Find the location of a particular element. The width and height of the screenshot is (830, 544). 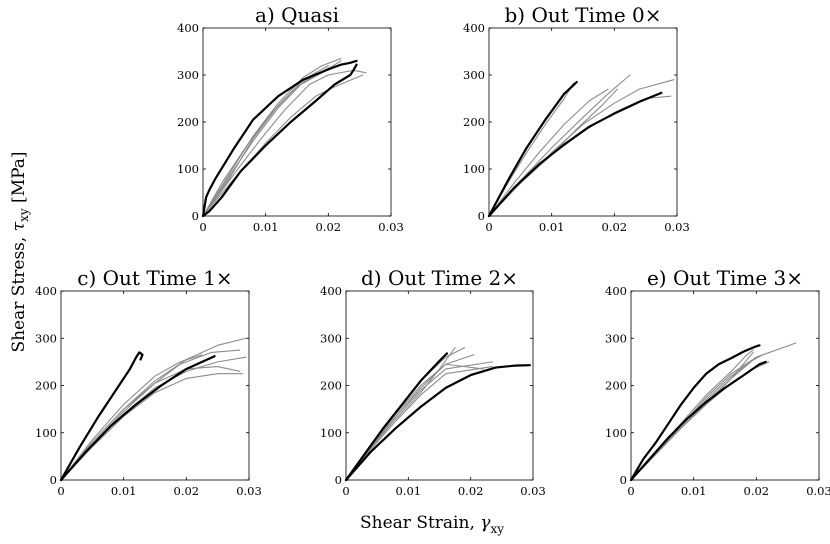

panel-title: b) Out Time 0× is located at coordinates (582, 15).